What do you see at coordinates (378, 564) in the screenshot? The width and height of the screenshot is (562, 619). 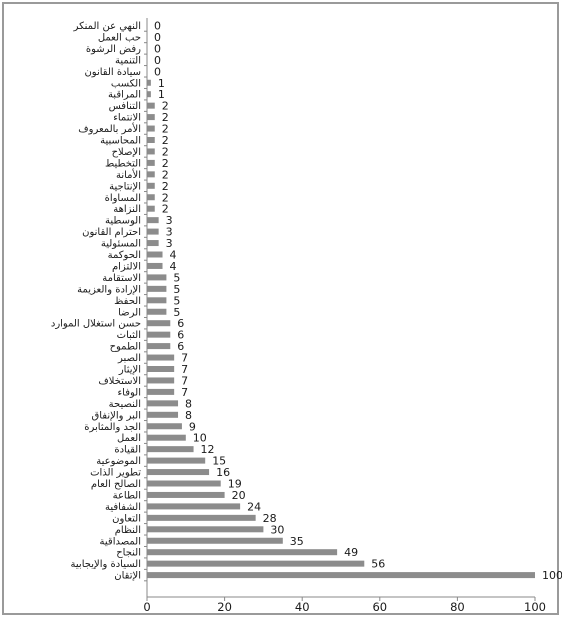 I see `value-label: 56` at bounding box center [378, 564].